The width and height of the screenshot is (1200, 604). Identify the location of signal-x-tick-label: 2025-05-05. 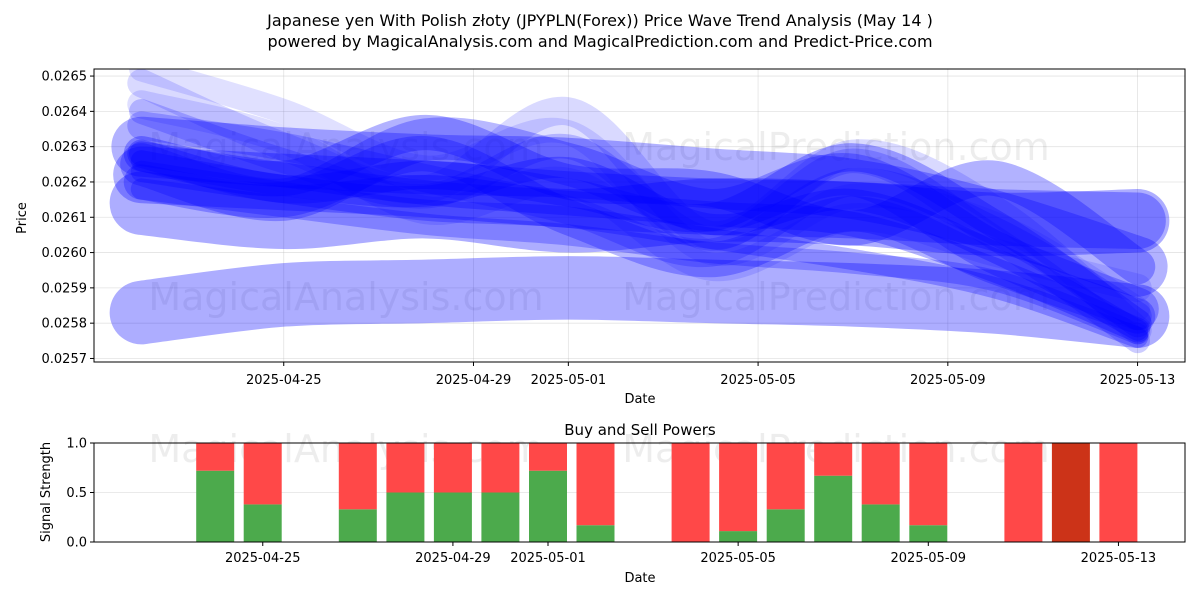
(738, 558).